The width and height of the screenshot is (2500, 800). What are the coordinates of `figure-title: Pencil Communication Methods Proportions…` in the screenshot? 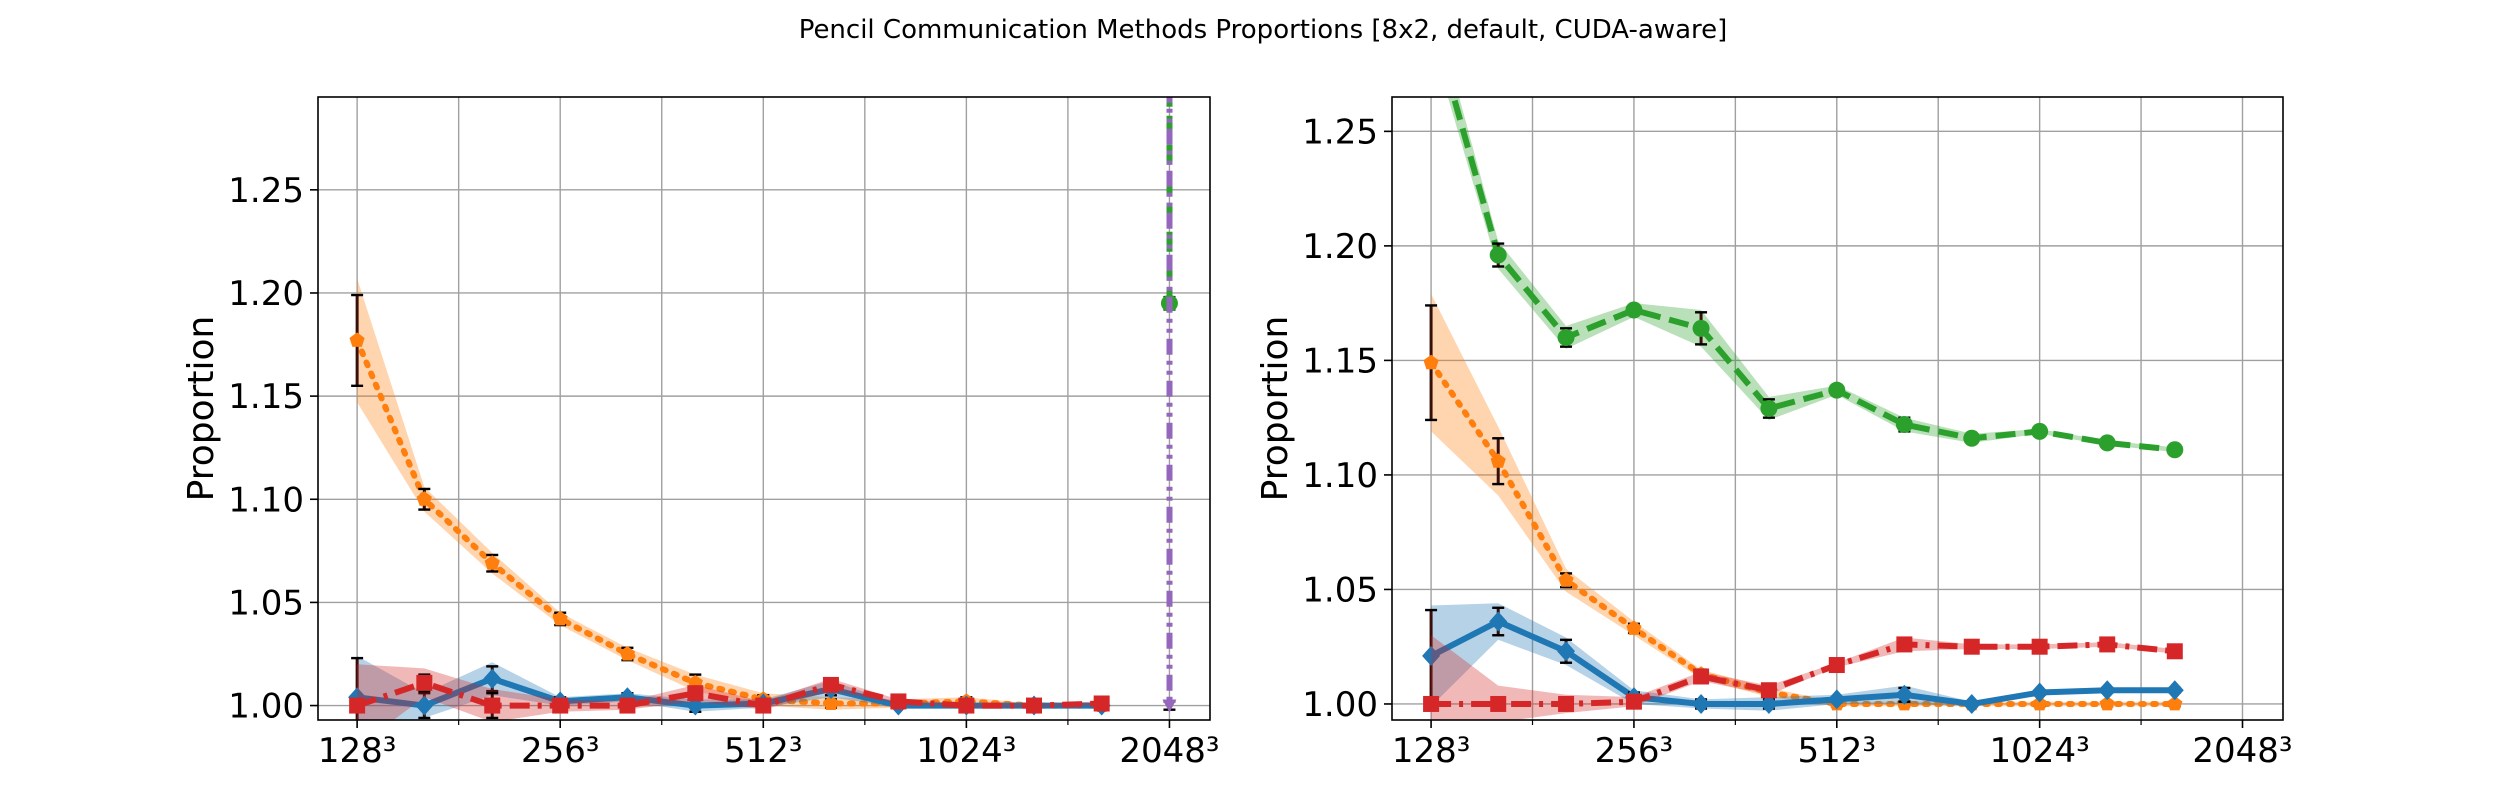 It's located at (1263, 30).